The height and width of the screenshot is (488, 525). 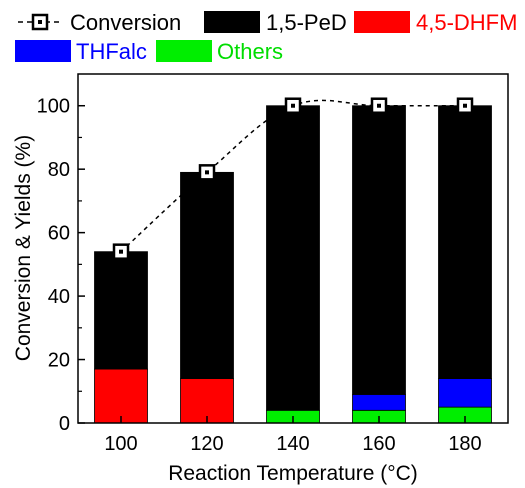 What do you see at coordinates (59, 170) in the screenshot?
I see `y-tick-label-80: 80` at bounding box center [59, 170].